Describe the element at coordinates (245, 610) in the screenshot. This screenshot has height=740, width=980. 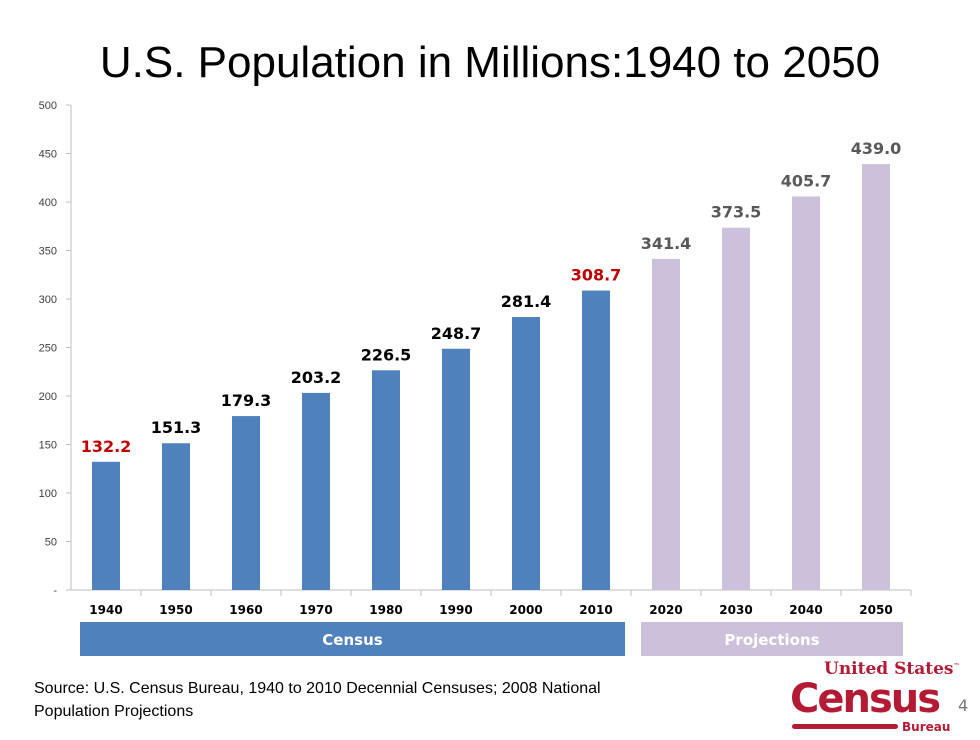
I see `x-tick-label: 1960` at that location.